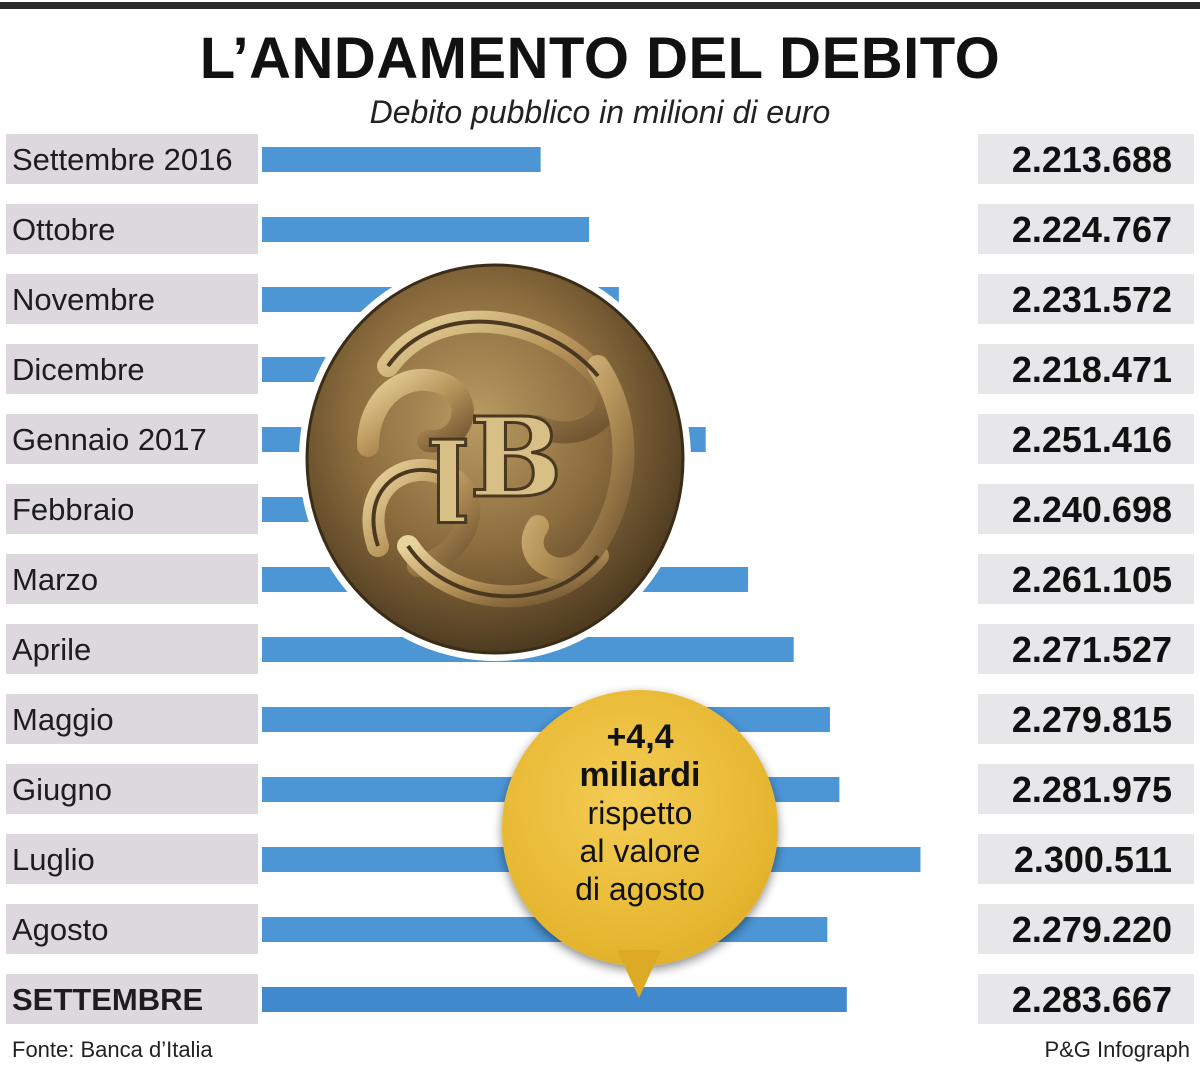 Image resolution: width=1200 pixels, height=1082 pixels. I want to click on category-label: Ottobre, so click(63, 229).